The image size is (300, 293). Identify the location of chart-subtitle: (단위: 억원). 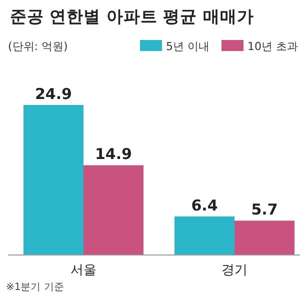
(38, 46).